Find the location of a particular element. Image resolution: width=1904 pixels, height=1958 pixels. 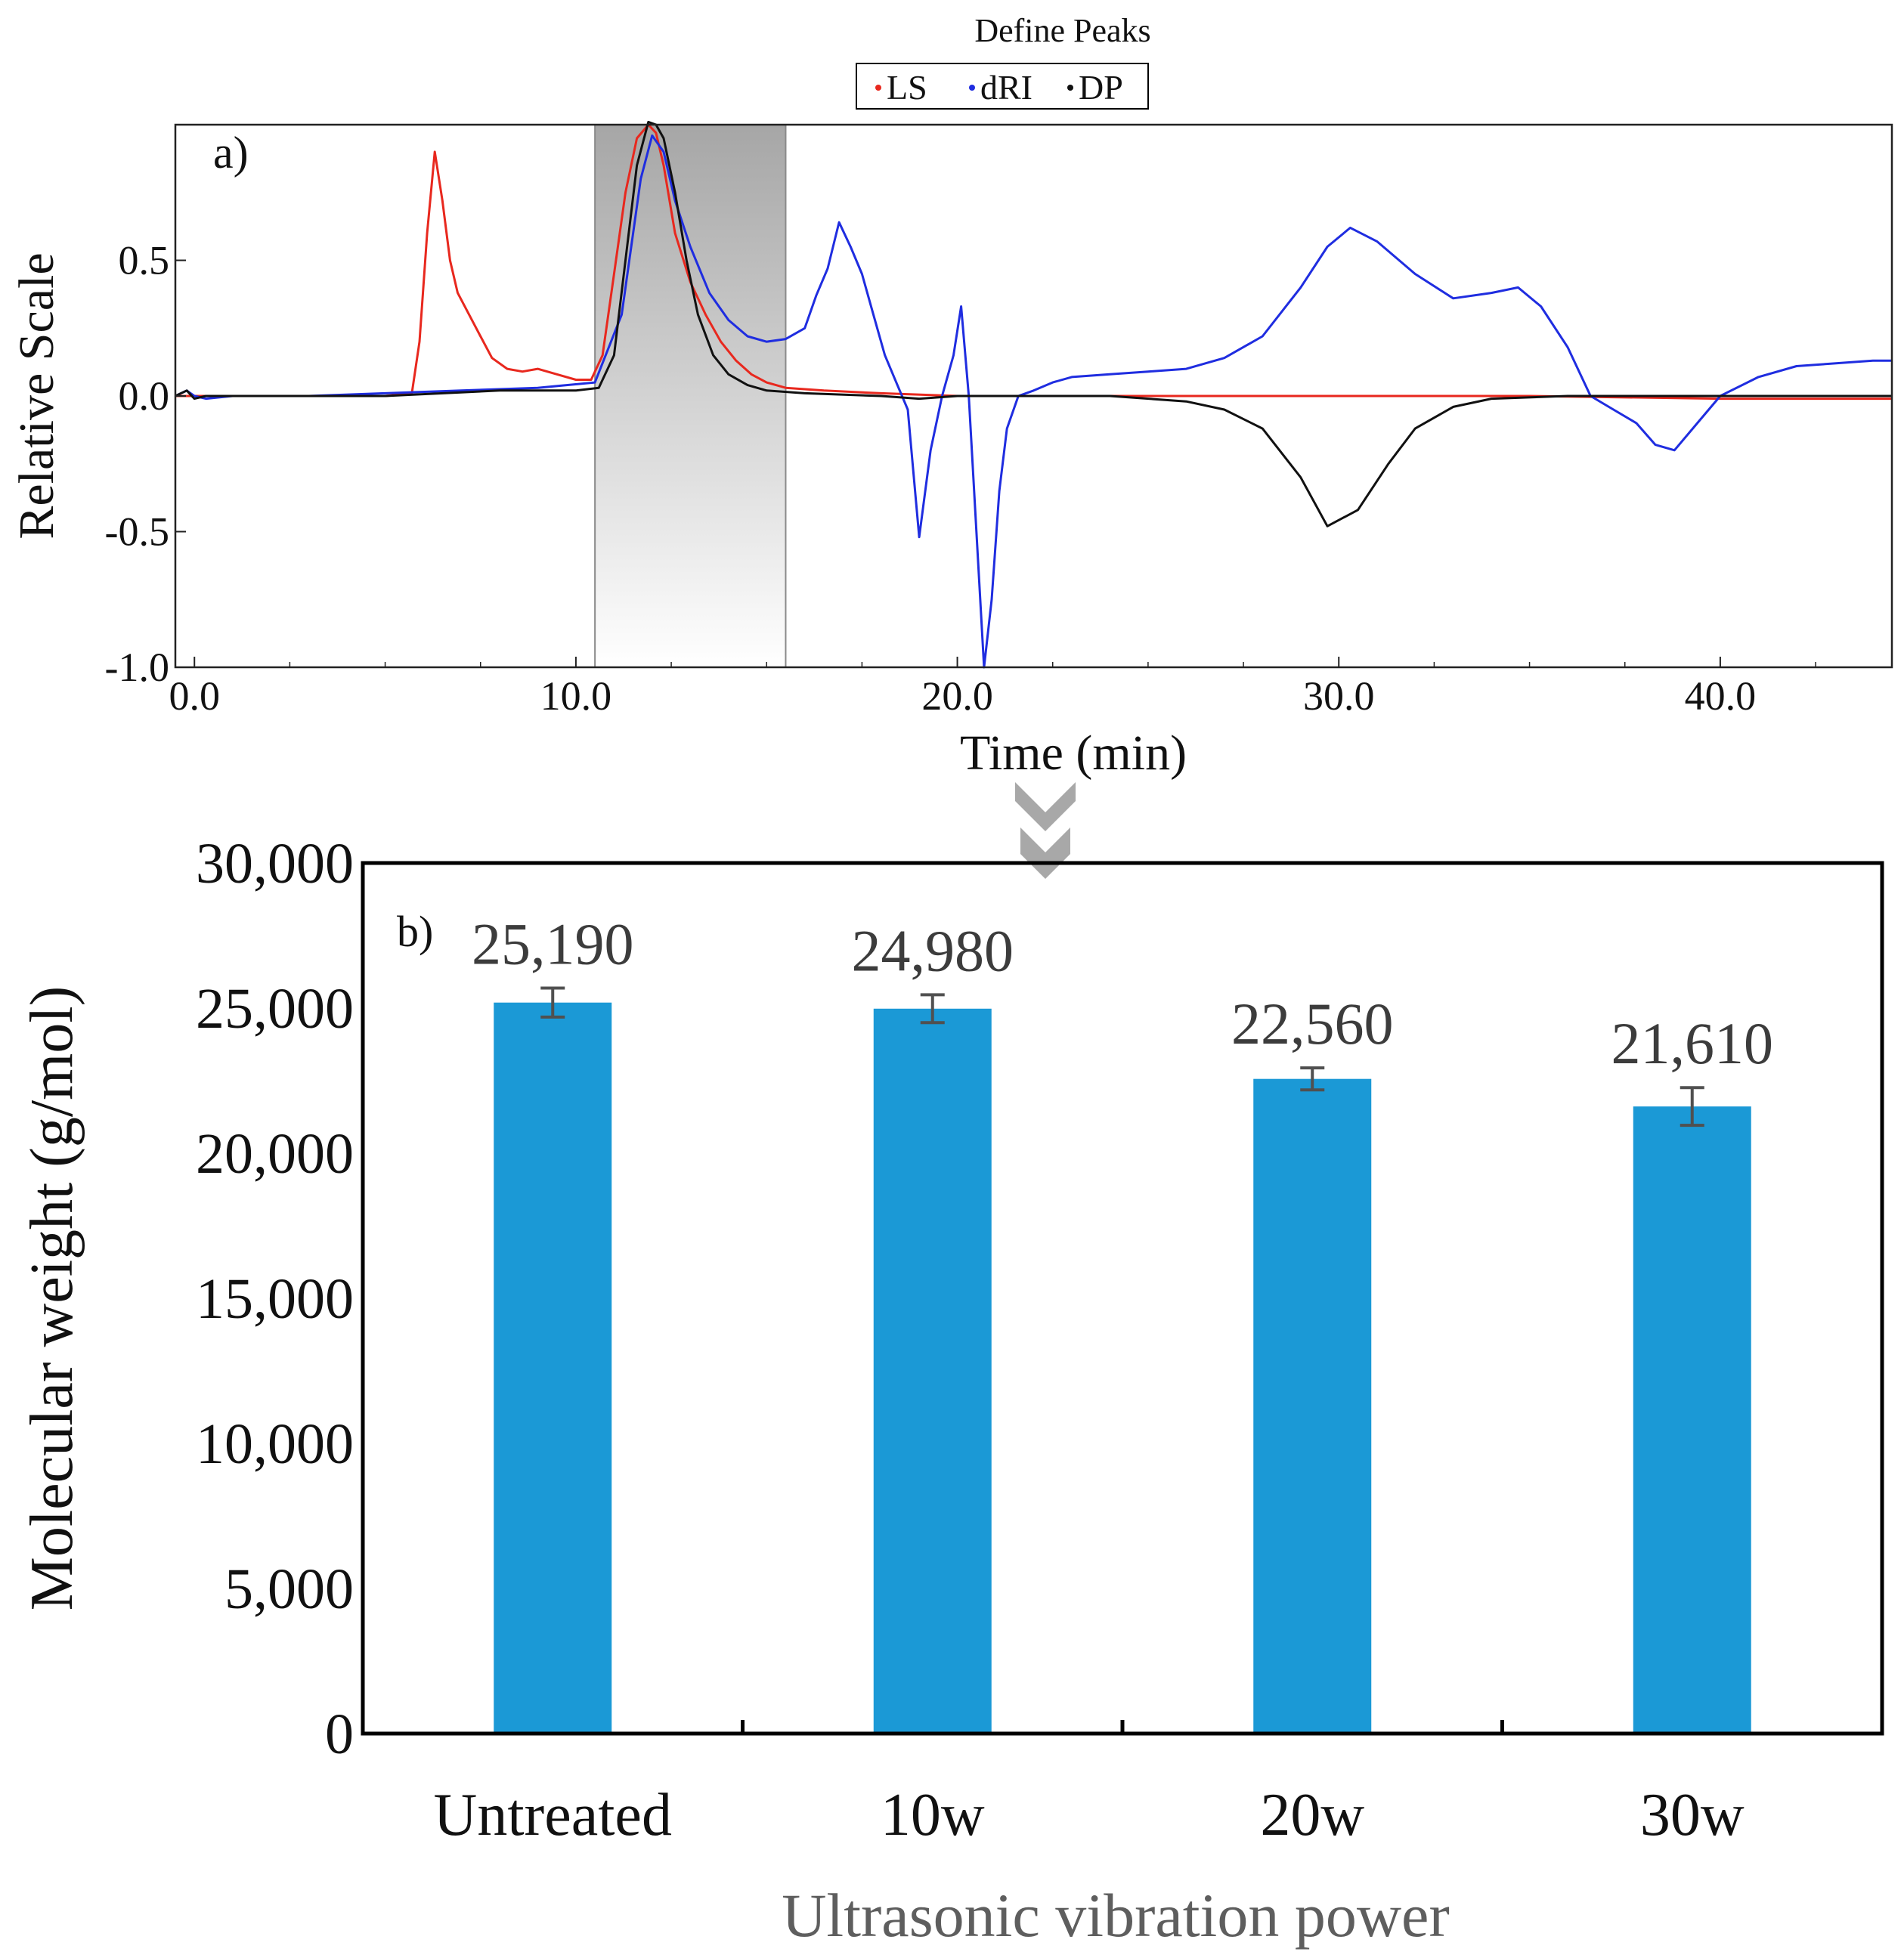

panel-a-ylabel: Relative Scale is located at coordinates (36, 395).